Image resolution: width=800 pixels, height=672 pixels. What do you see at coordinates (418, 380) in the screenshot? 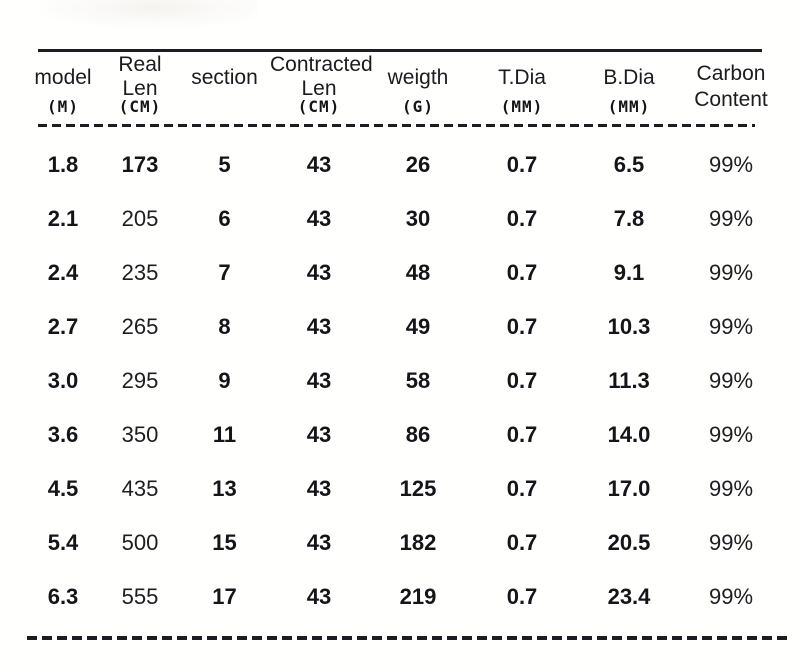
I see `table-cell: 58` at bounding box center [418, 380].